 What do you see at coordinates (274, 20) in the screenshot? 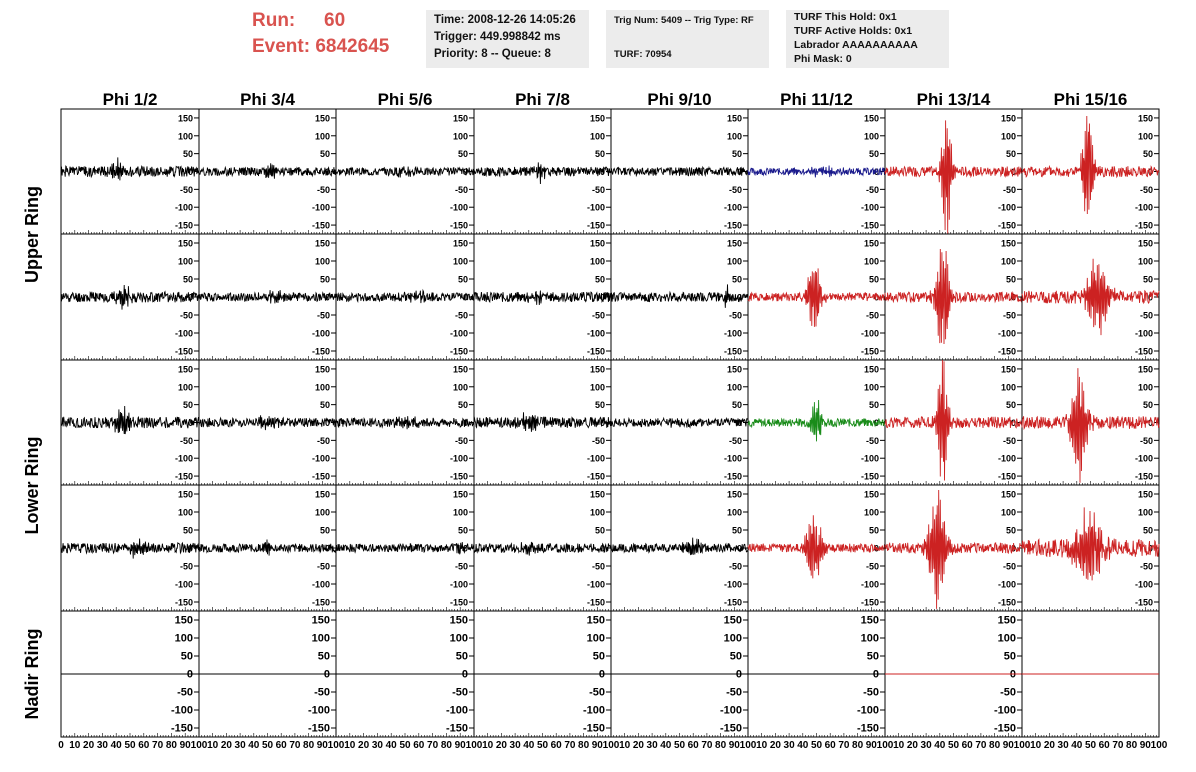
I see `run-label: Run:` at bounding box center [274, 20].